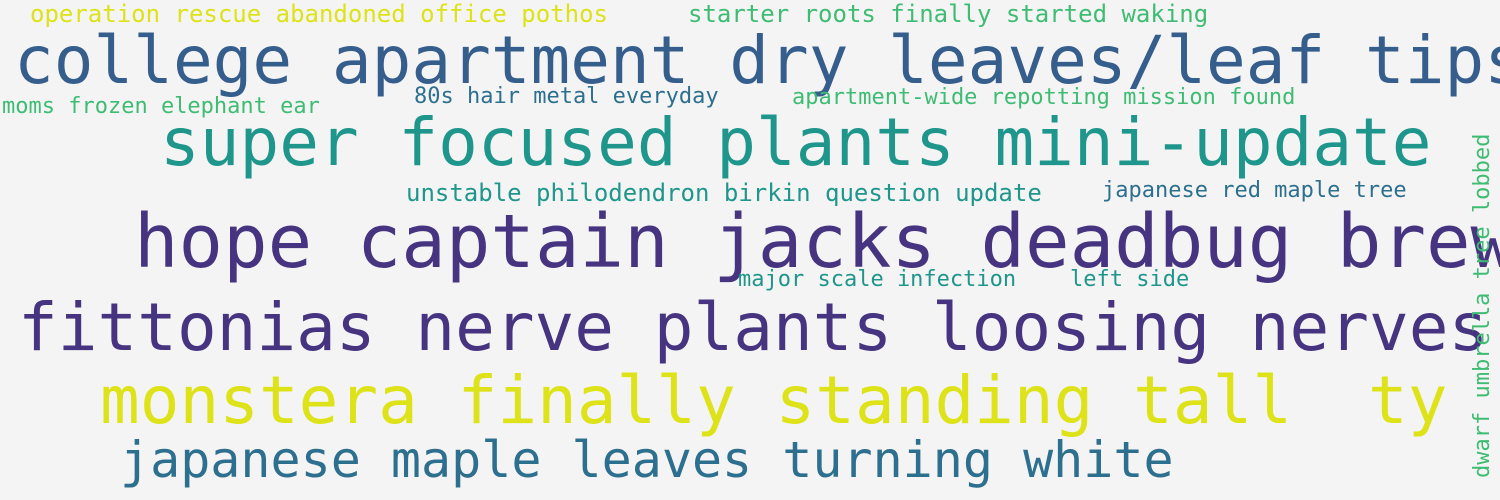 The width and height of the screenshot is (1500, 500). Describe the element at coordinates (1482, 305) in the screenshot. I see `cloud-word: dwarf umbrella tree lobbed` at that location.